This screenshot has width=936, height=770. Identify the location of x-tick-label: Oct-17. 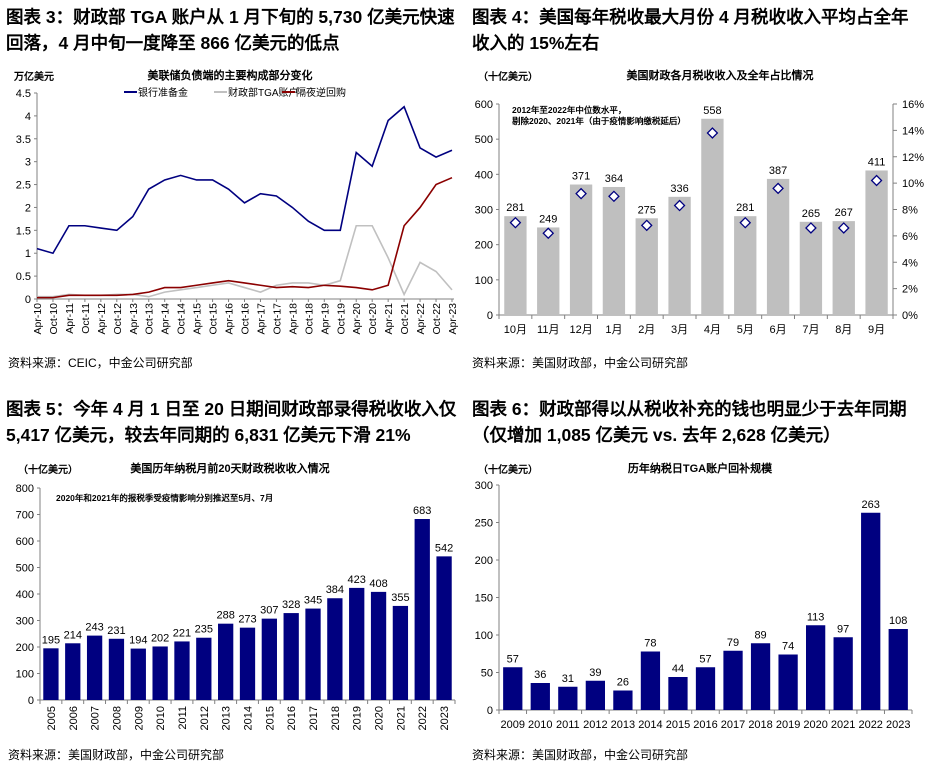
(277, 319).